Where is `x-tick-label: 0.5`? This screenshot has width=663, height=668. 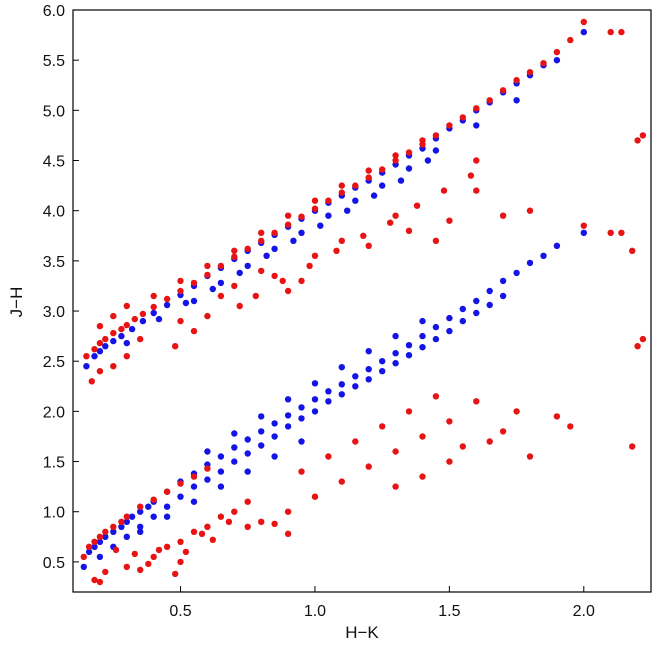
x-tick-label: 0.5 is located at coordinates (180, 611).